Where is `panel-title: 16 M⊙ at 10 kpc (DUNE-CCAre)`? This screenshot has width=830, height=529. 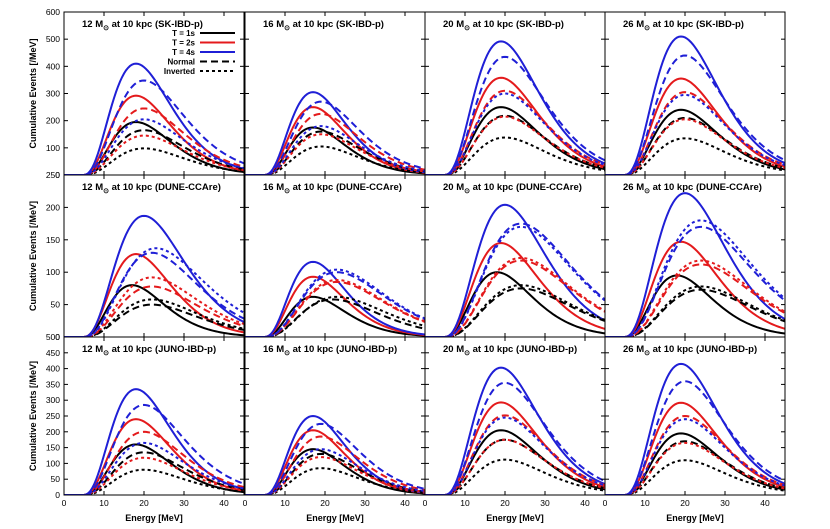 panel-title: 16 M⊙ at 10 kpc (DUNE-CCAre) is located at coordinates (332, 188).